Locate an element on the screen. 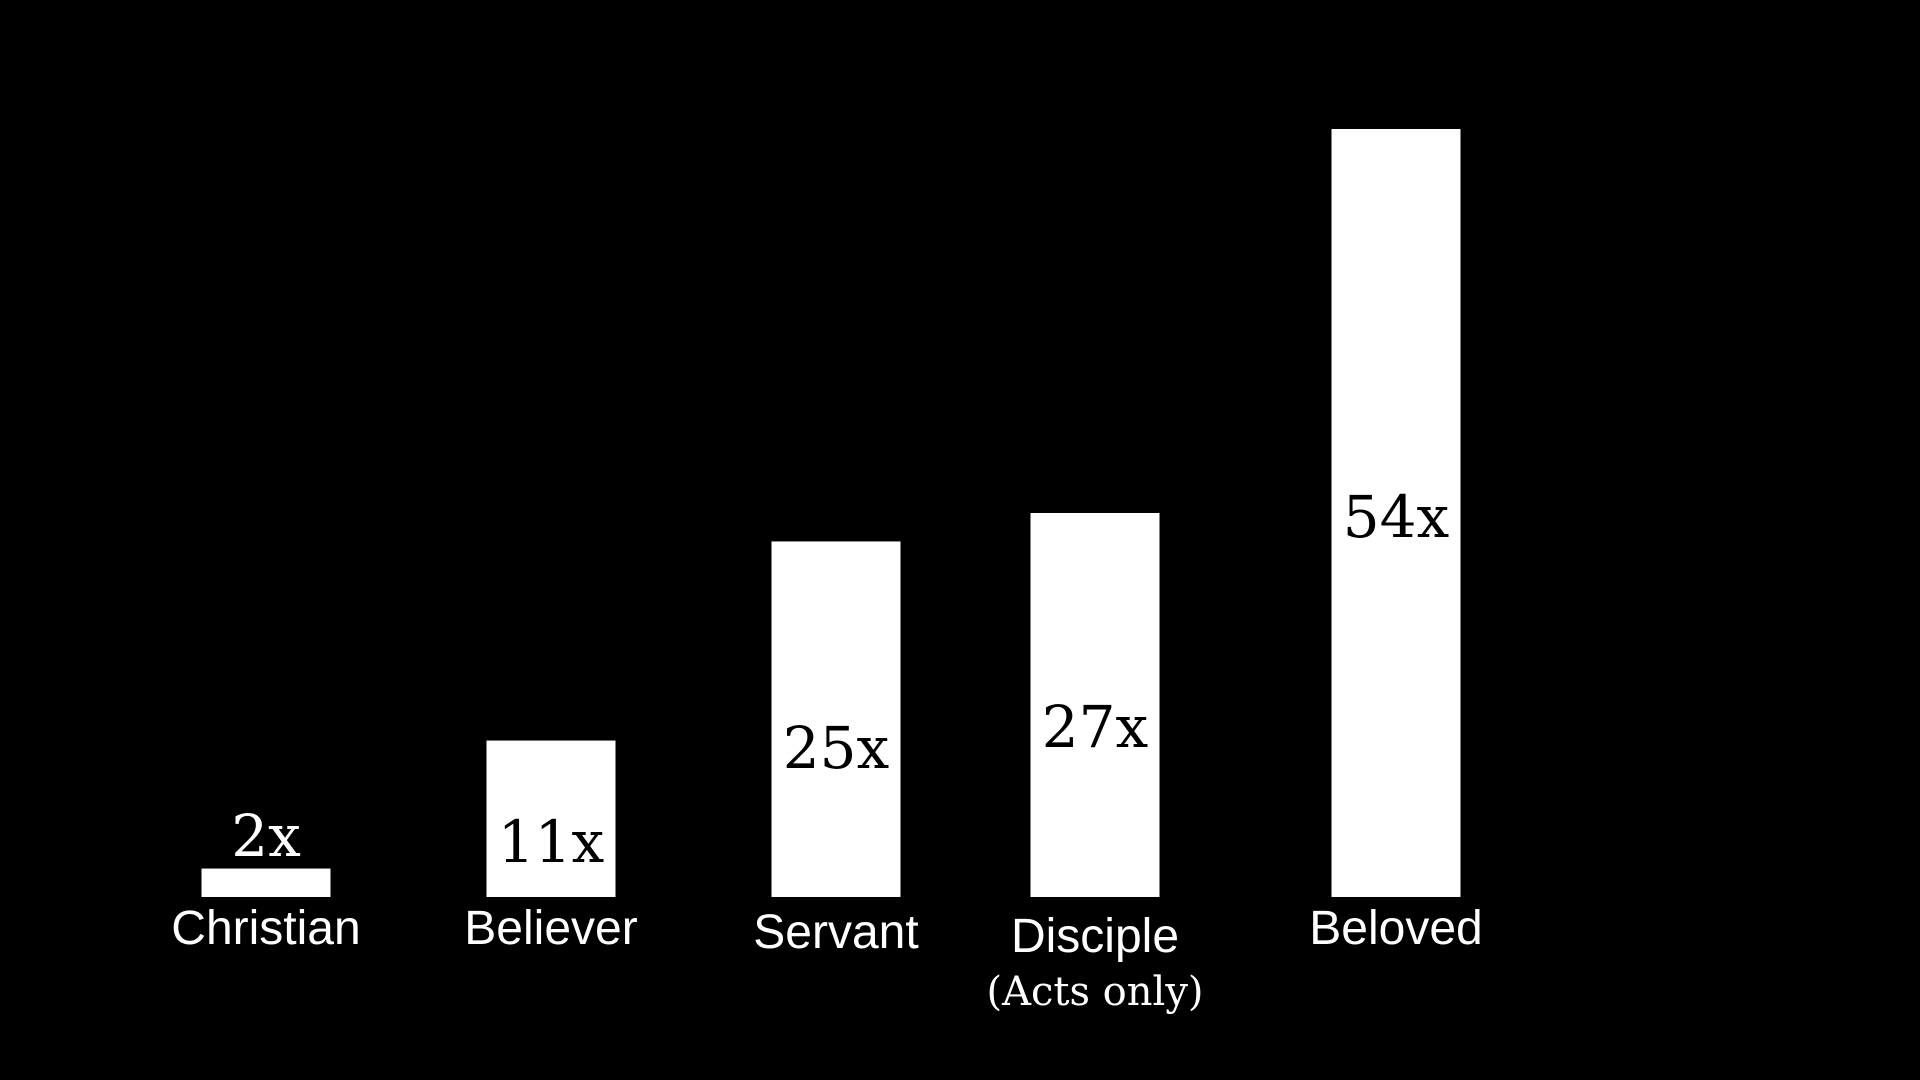  bar-beloved is located at coordinates (1396, 513).